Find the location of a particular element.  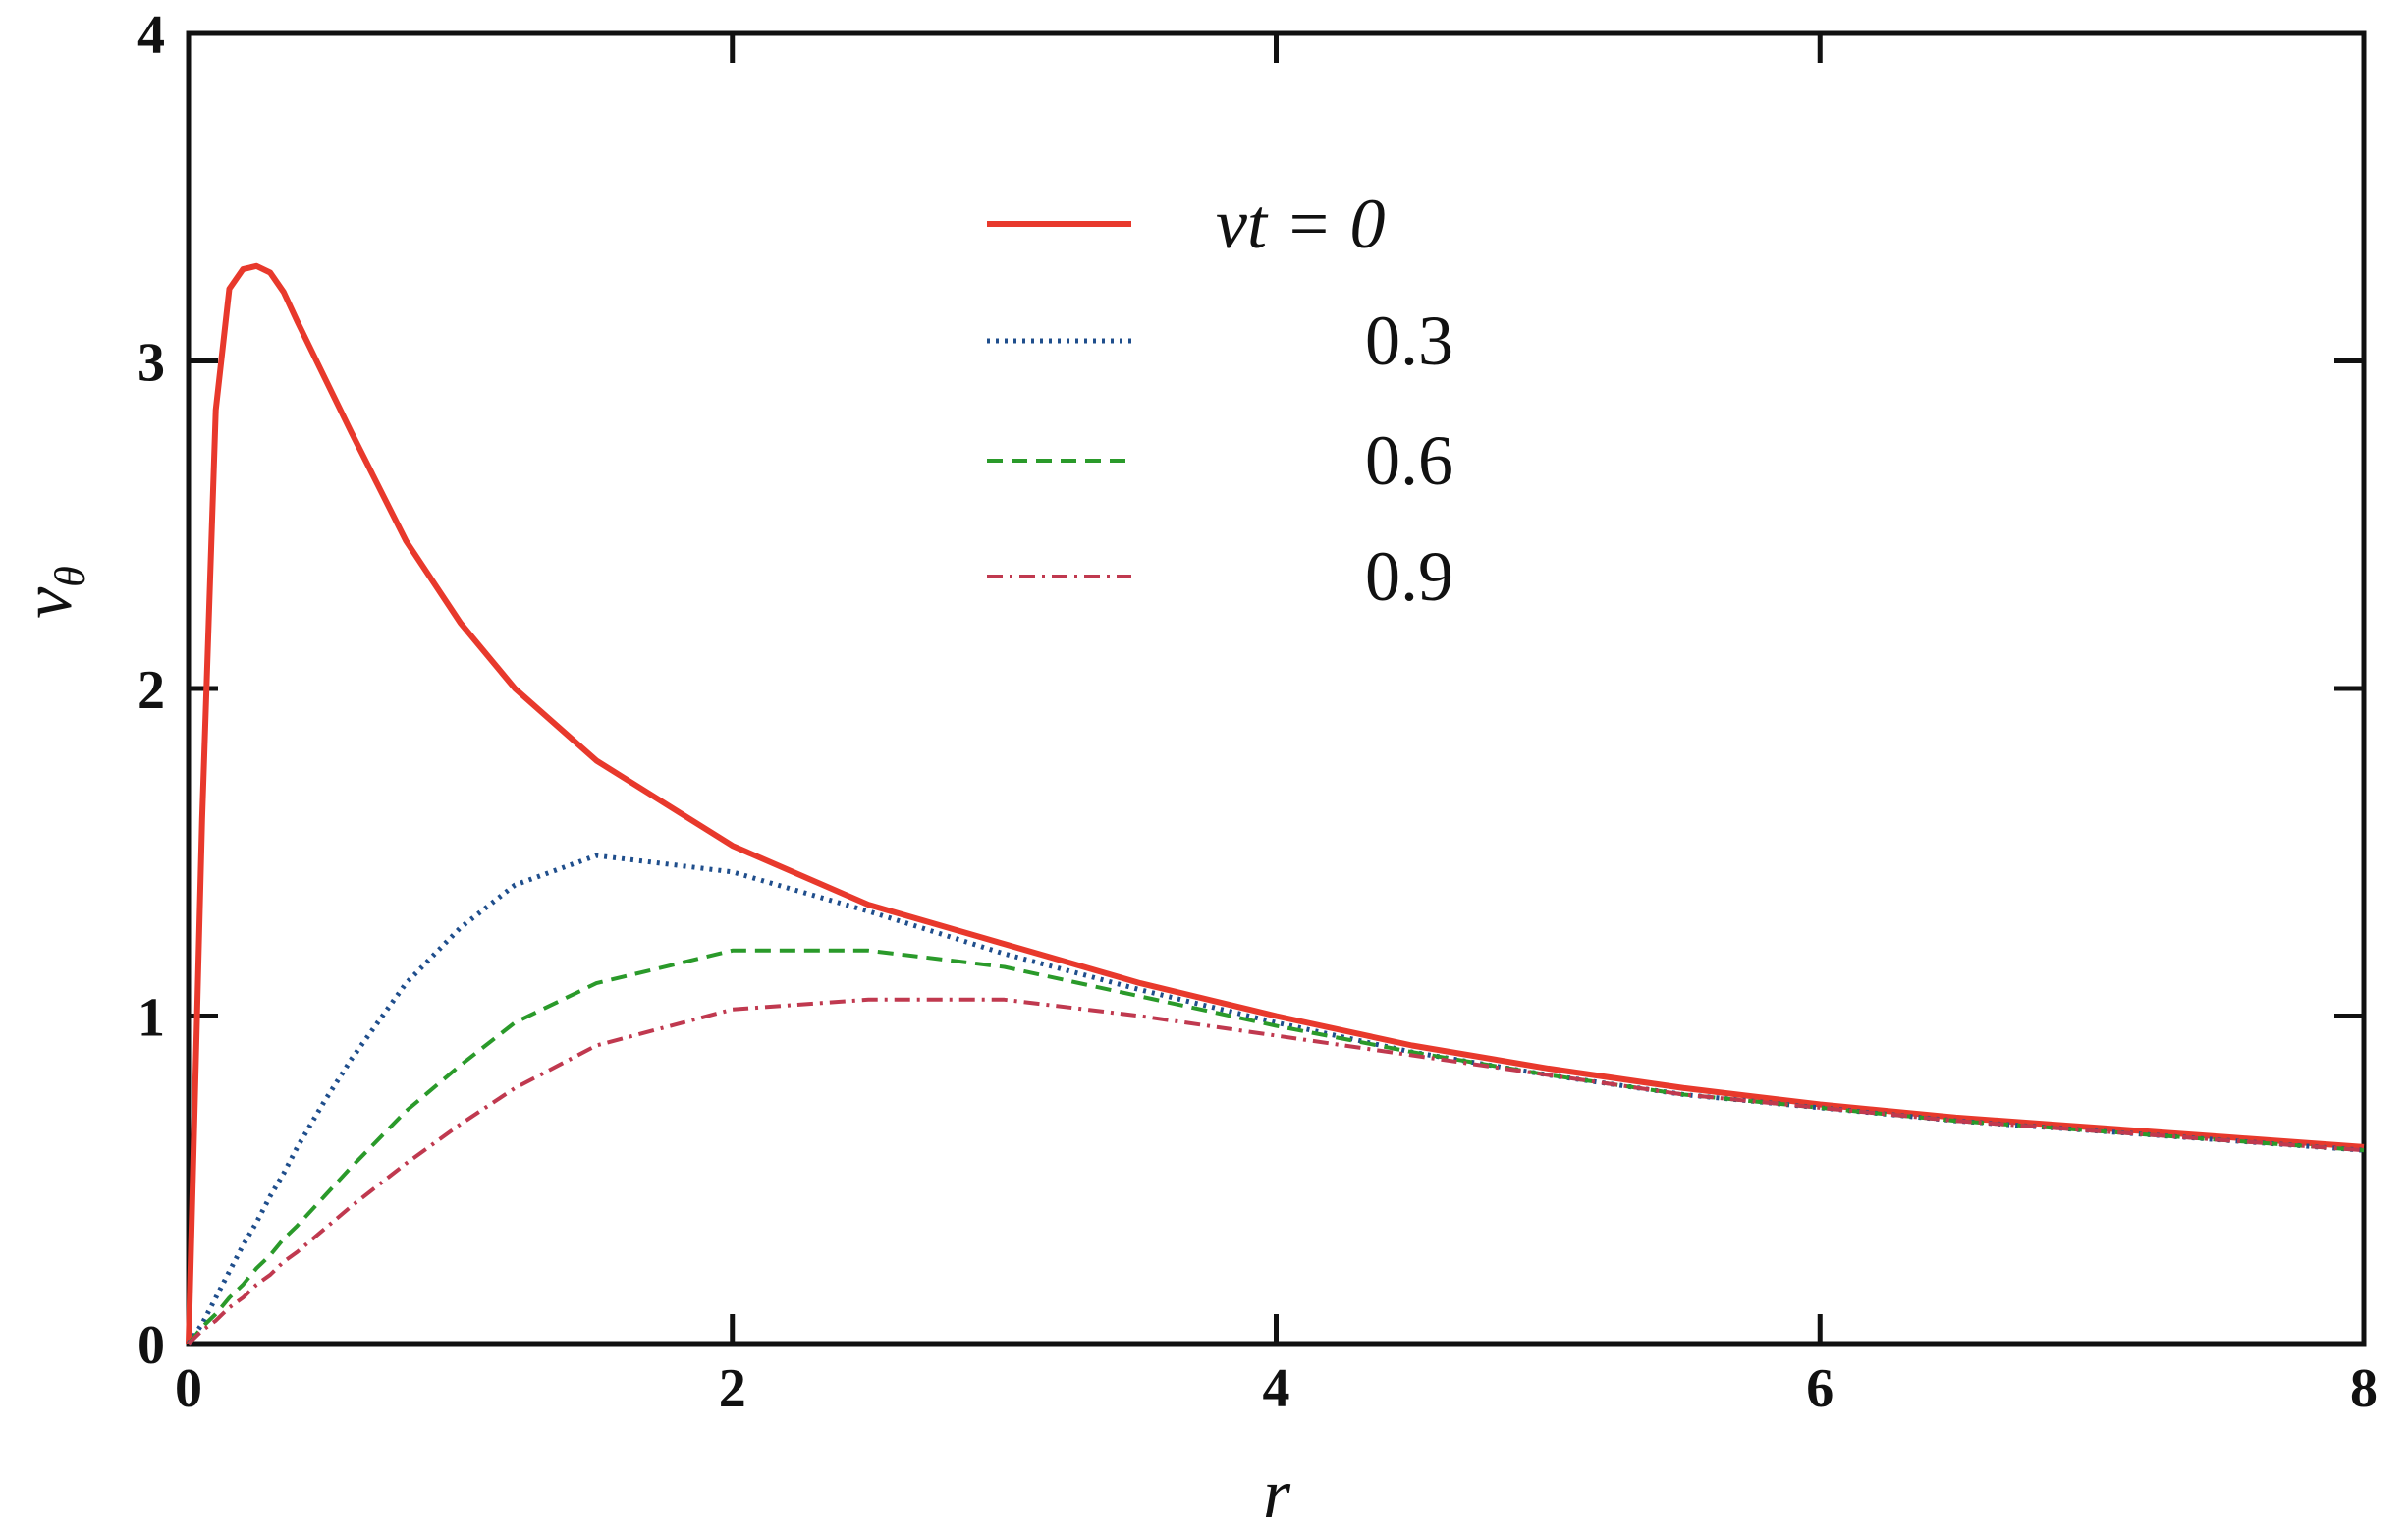

y-tick-label: 0 is located at coordinates (151, 1345).